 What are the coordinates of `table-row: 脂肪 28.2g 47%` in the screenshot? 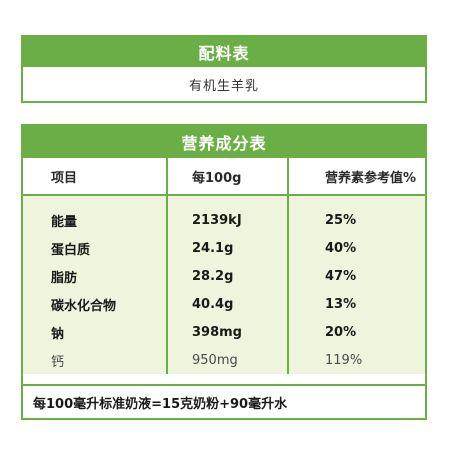 It's located at (224, 276).